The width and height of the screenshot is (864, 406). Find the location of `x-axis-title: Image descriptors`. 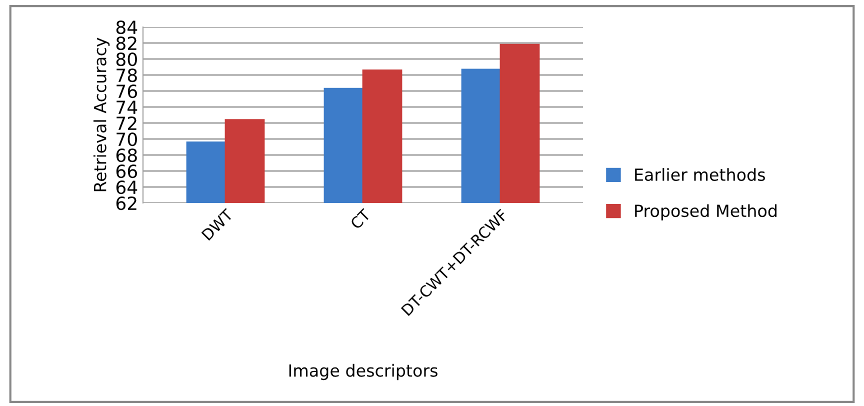

x-axis-title: Image descriptors is located at coordinates (363, 372).